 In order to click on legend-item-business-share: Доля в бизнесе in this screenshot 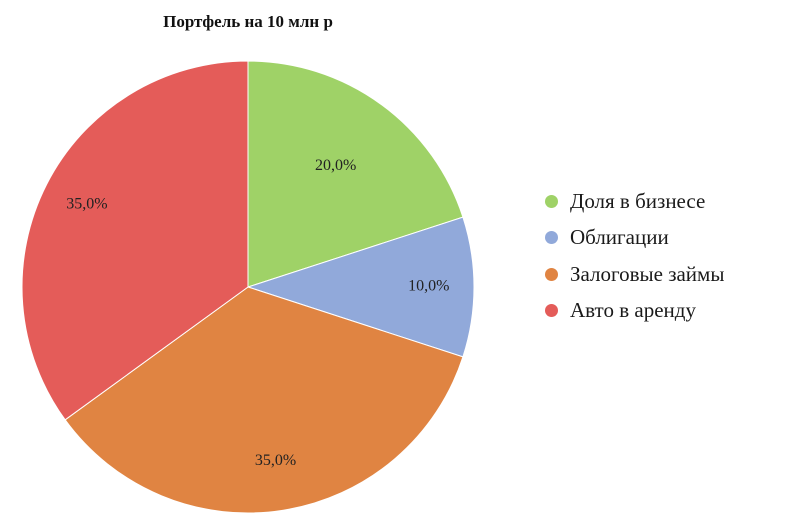, I will do `click(634, 201)`.